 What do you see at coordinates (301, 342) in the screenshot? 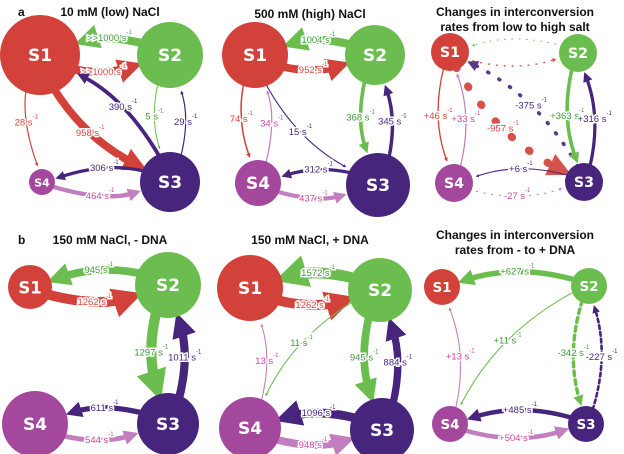
I see `rate-label: 11 s-1` at bounding box center [301, 342].